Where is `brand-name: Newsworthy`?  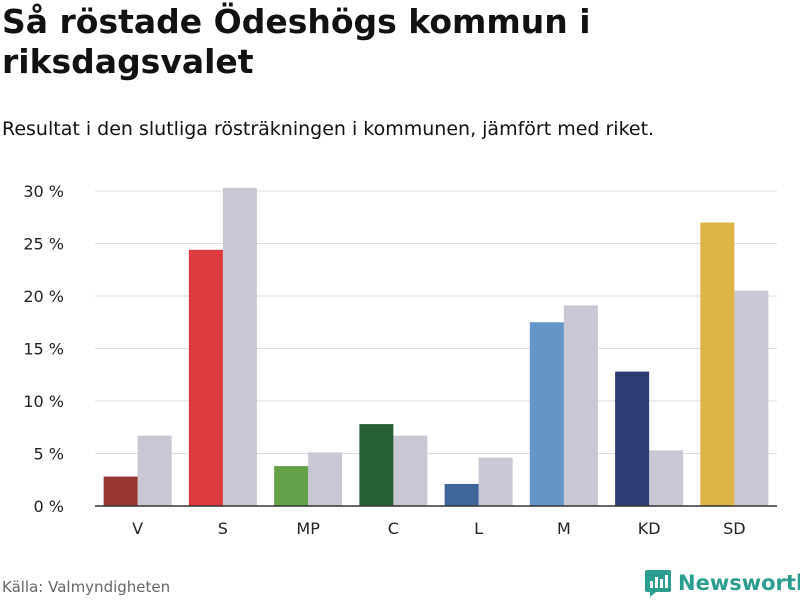 brand-name: Newsworthy is located at coordinates (739, 583).